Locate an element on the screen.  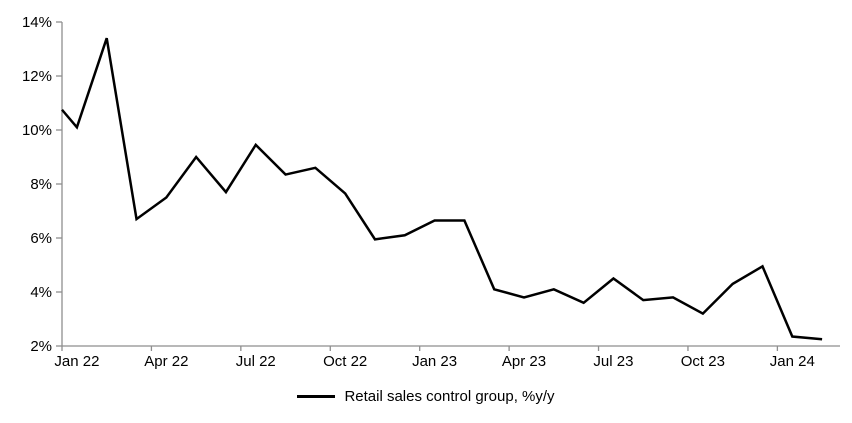
y-axis-label: 12% is located at coordinates (37, 76).